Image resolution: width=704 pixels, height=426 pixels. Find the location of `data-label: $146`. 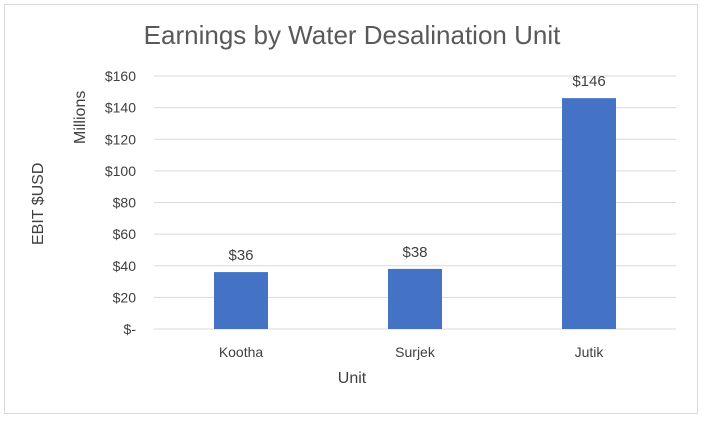

data-label: $146 is located at coordinates (588, 81).